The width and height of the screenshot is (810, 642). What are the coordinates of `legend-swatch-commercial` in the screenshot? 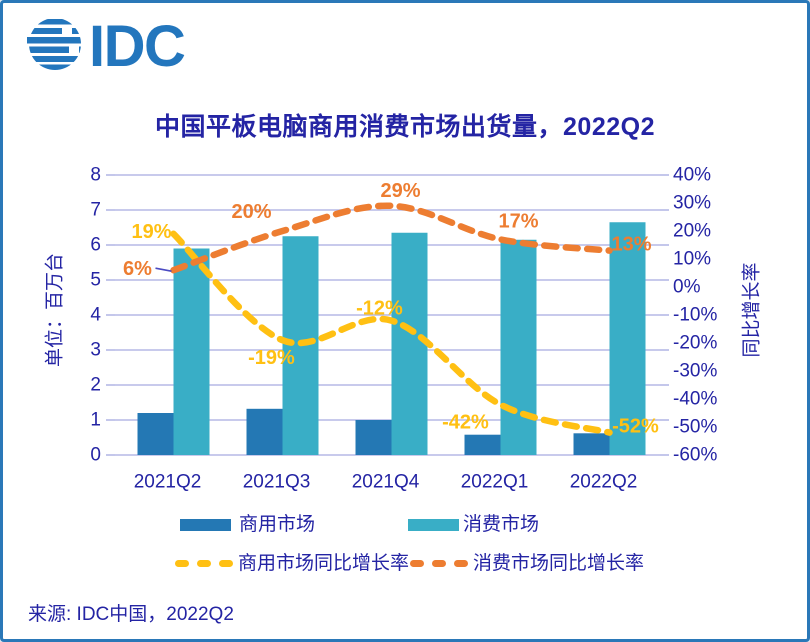 It's located at (205, 525).